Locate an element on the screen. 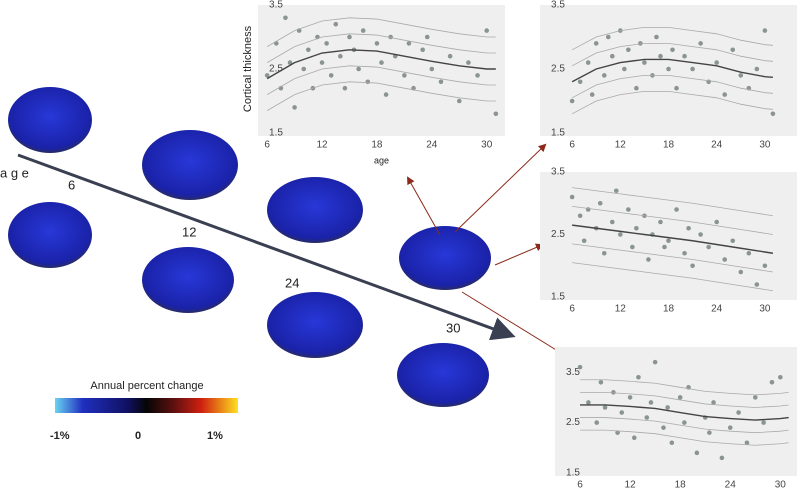 This screenshot has width=797, height=490. age-mark: 6 is located at coordinates (71, 184).